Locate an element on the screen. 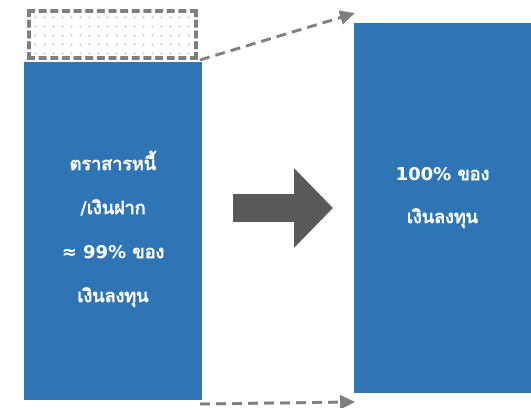 The height and width of the screenshot is (408, 531). right-label-line-1: 100% ของ is located at coordinates (442, 174).